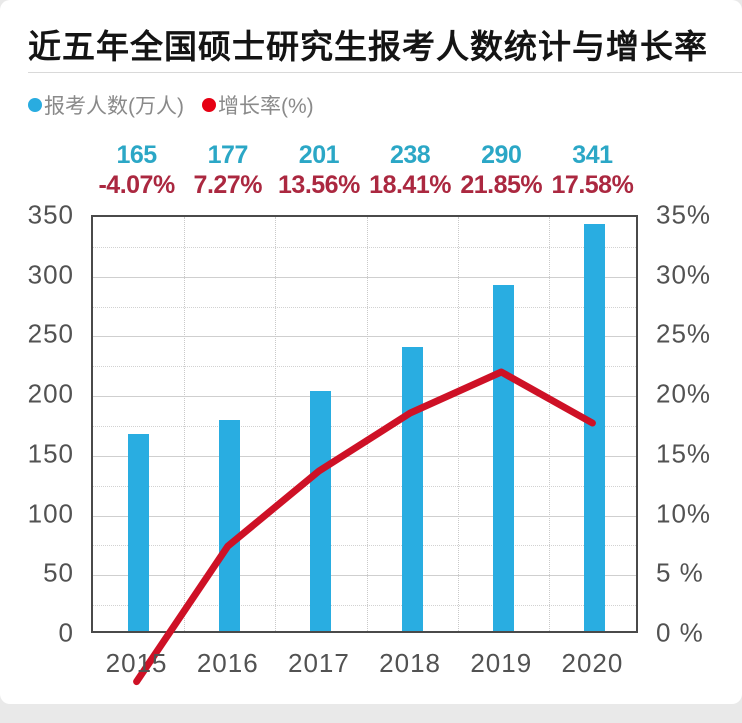 This screenshot has height=723, width=742. What do you see at coordinates (50, 453) in the screenshot?
I see `left-axis-tick: 150` at bounding box center [50, 453].